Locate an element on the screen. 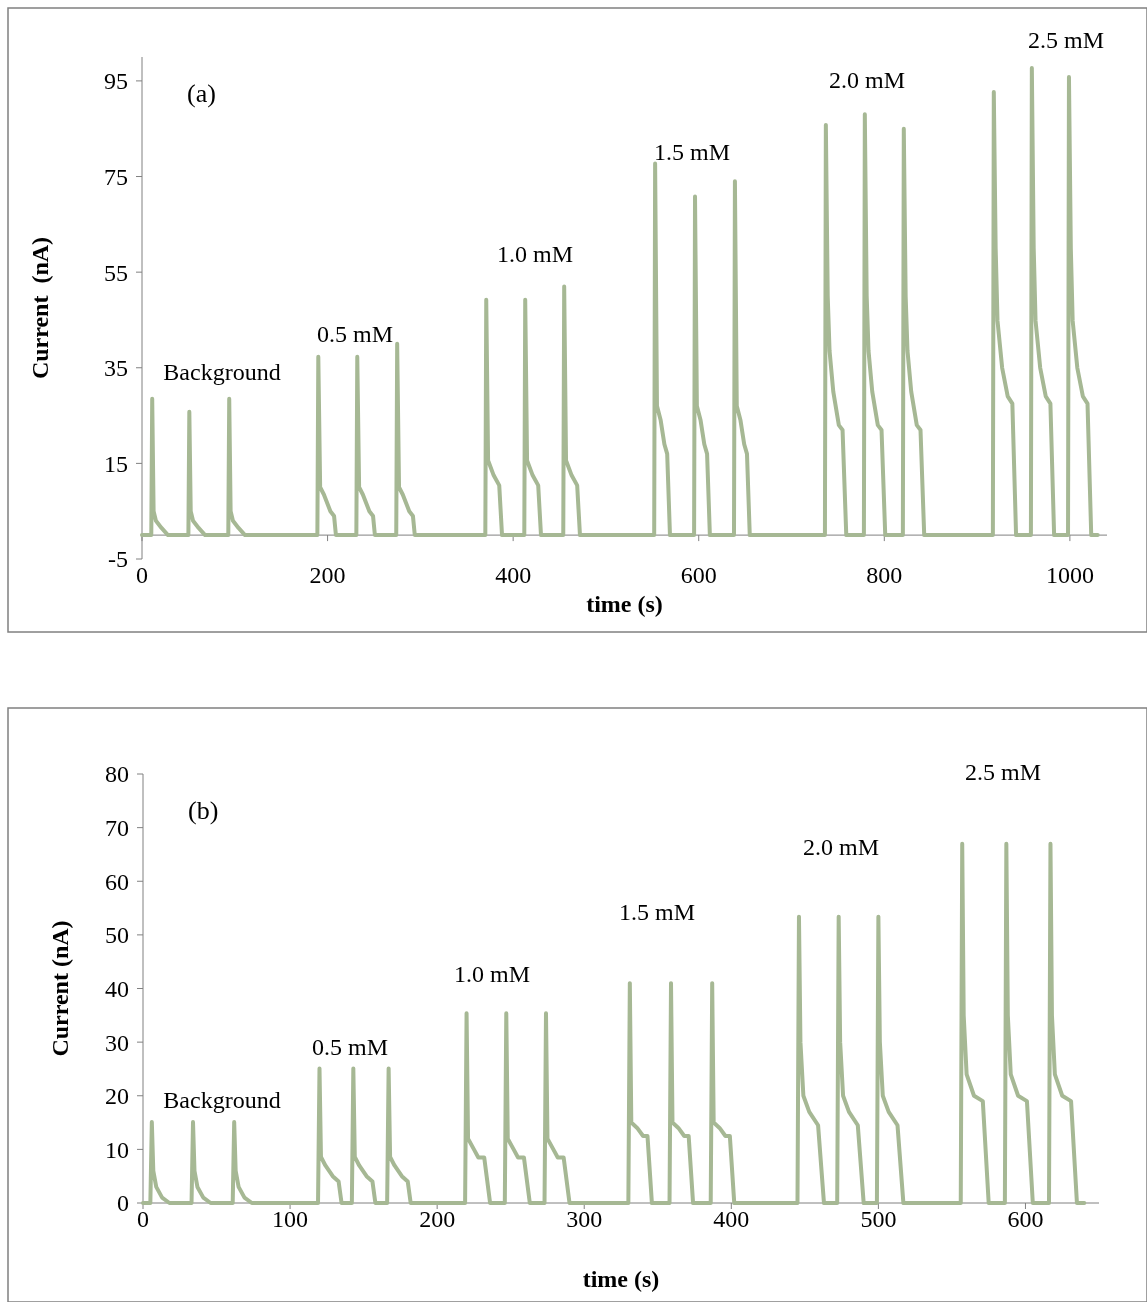  y-tick-label: -5 is located at coordinates (118, 559).